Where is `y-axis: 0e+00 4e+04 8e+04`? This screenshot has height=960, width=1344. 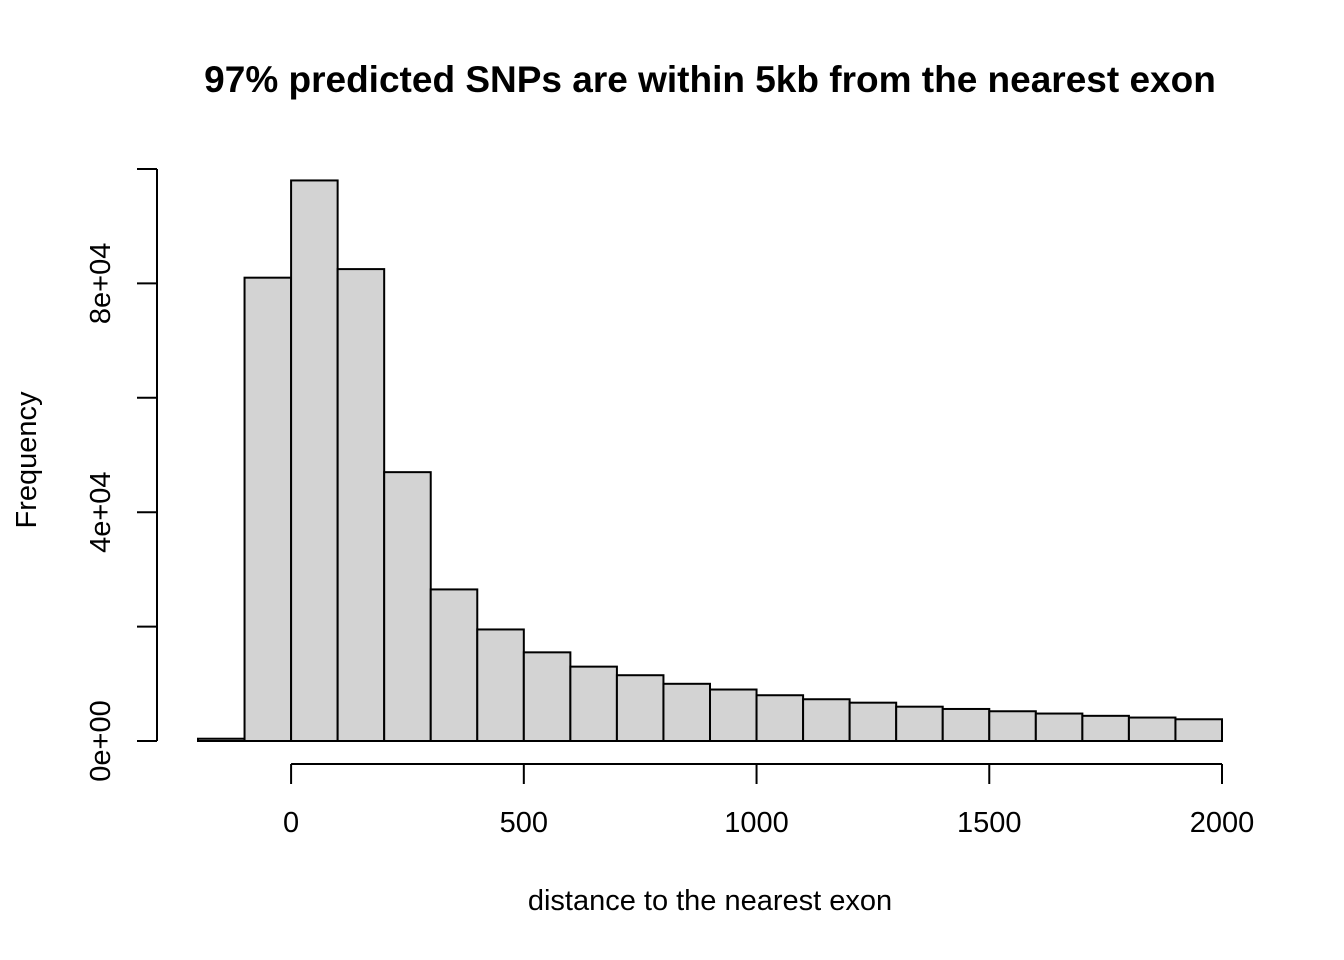
y-axis: 0e+00 4e+04 8e+04 is located at coordinates (121, 475).